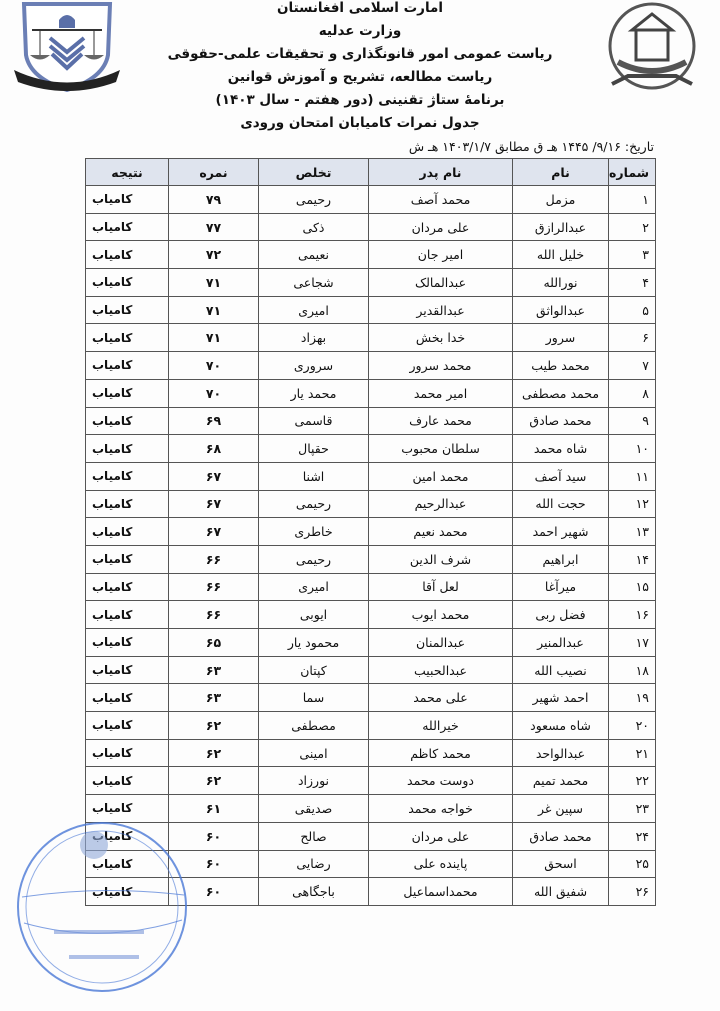 The height and width of the screenshot is (1011, 720). I want to click on row-number: ۱۶, so click(632, 614).